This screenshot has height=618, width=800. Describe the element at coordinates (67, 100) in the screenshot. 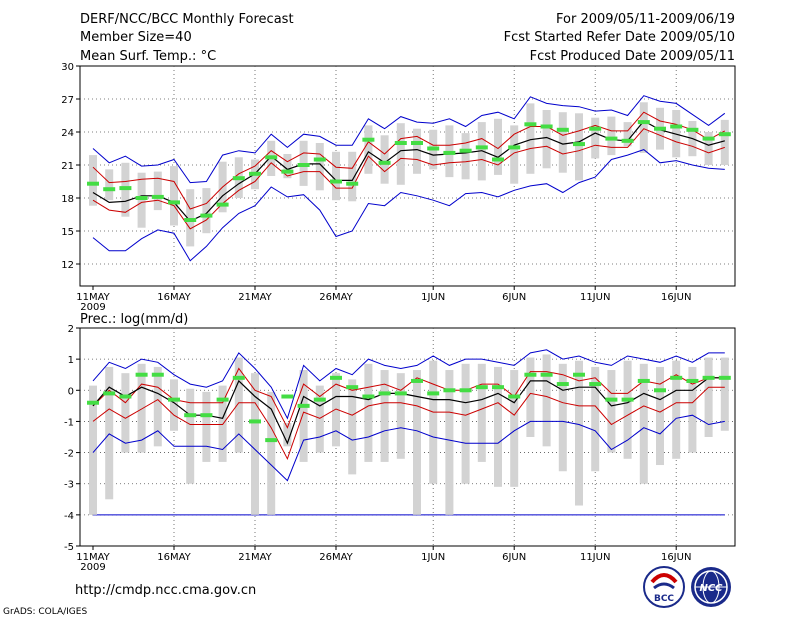

I see `y-tick-label: 27` at that location.